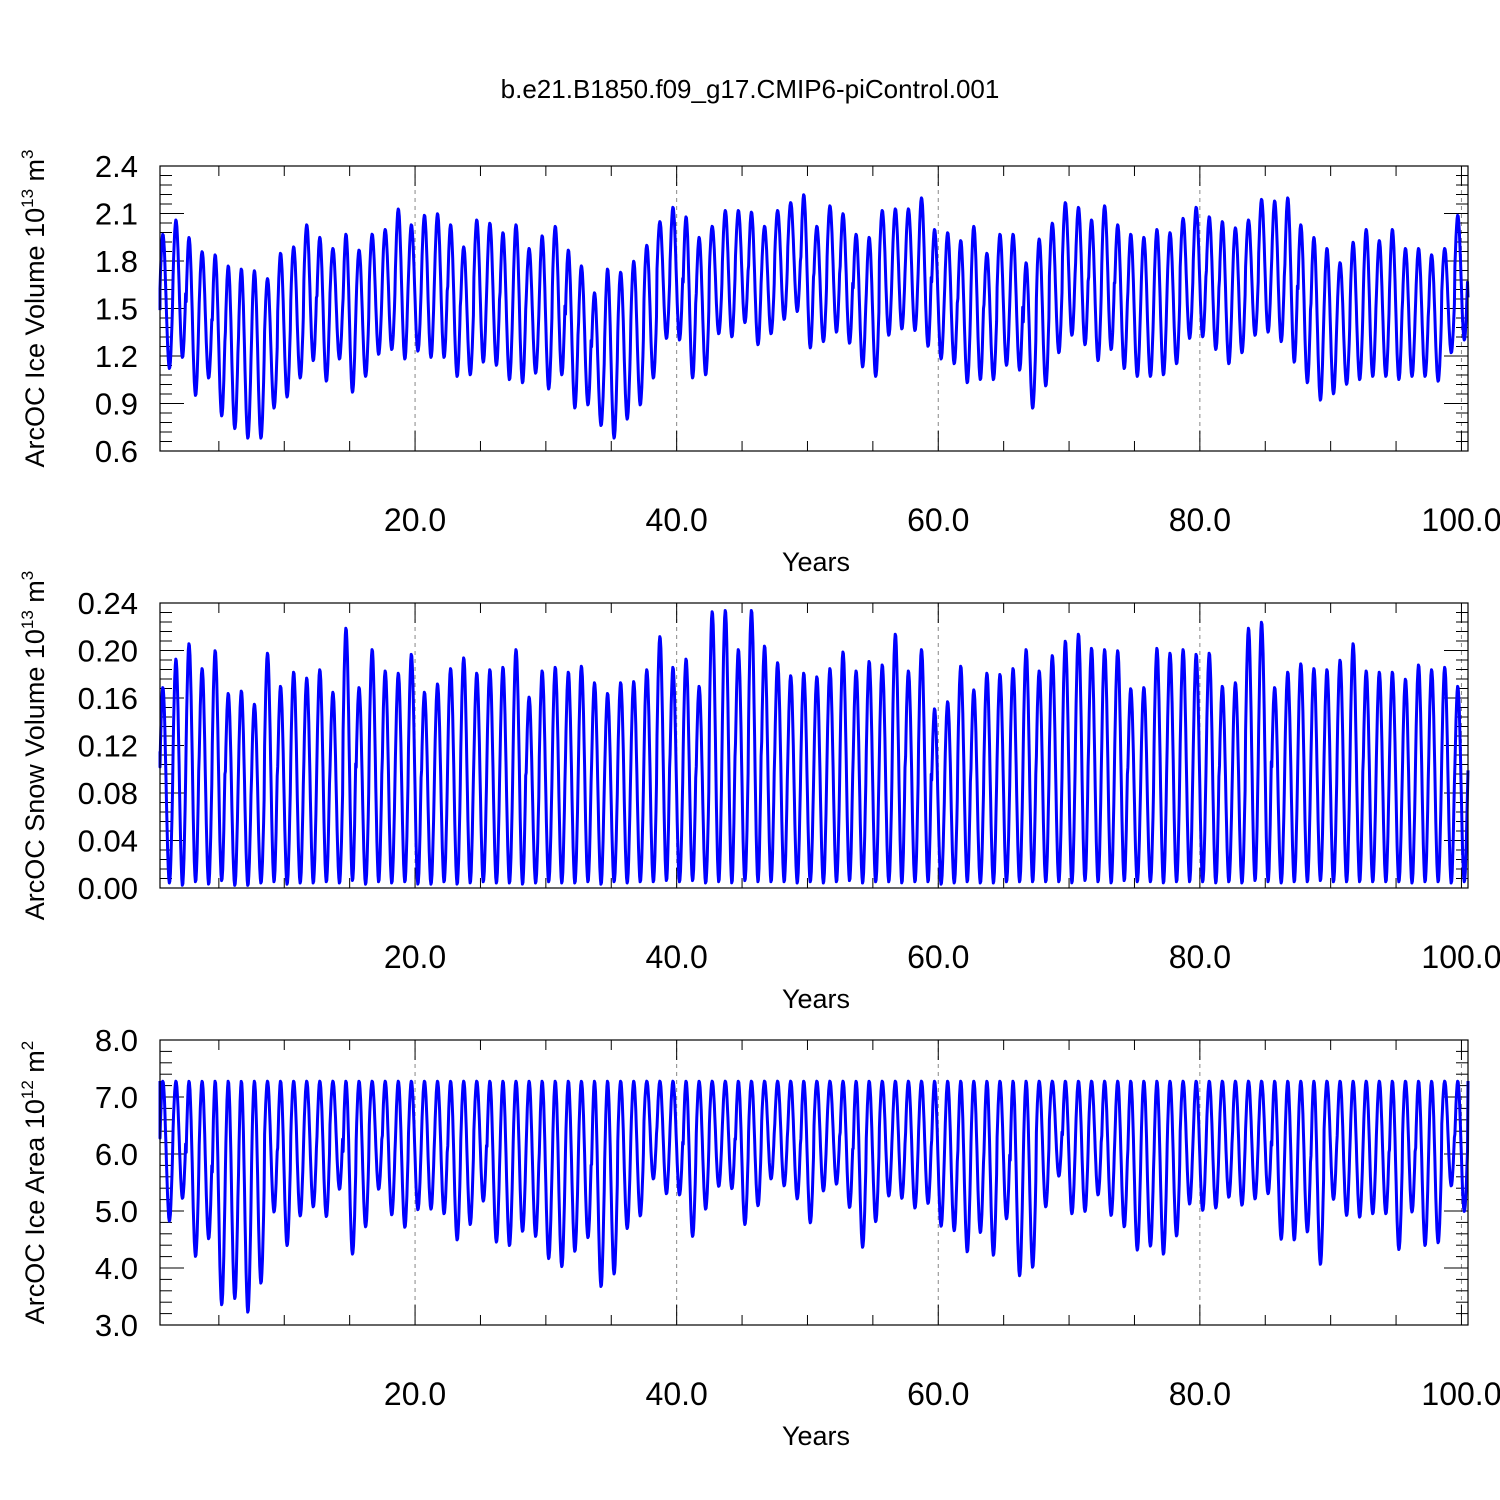  I want to click on y-tick-label: 0.24, so click(108, 603).